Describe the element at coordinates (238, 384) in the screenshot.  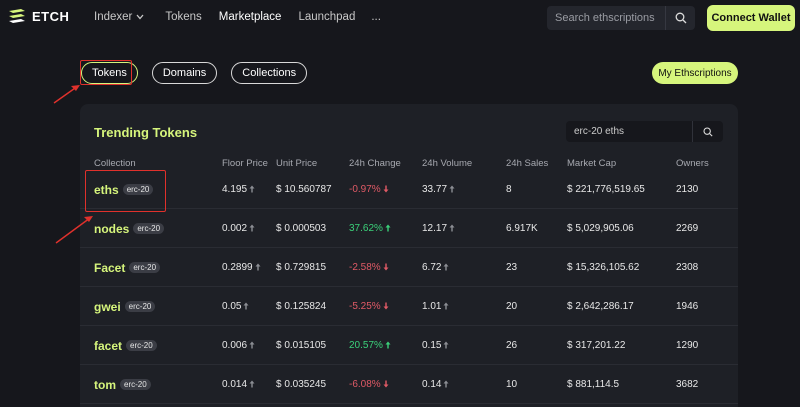
I see `cell-floor-price: 0.014` at that location.